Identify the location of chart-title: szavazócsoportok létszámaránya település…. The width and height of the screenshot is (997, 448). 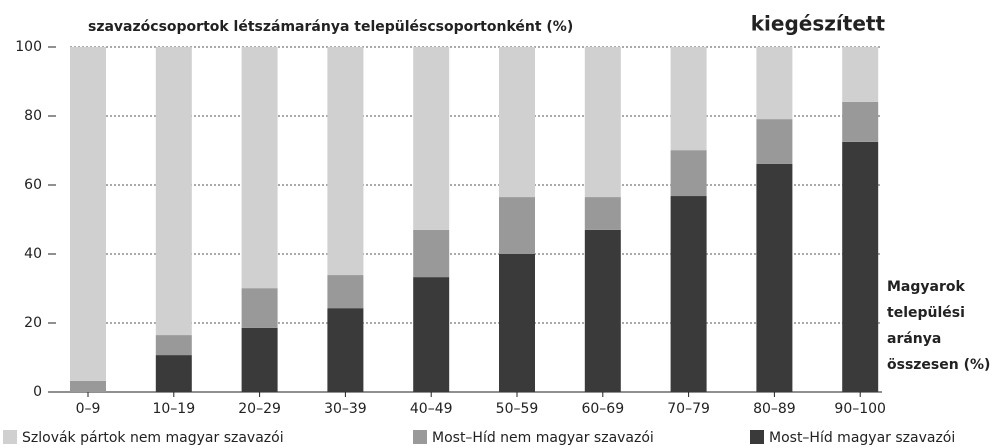
(330, 27).